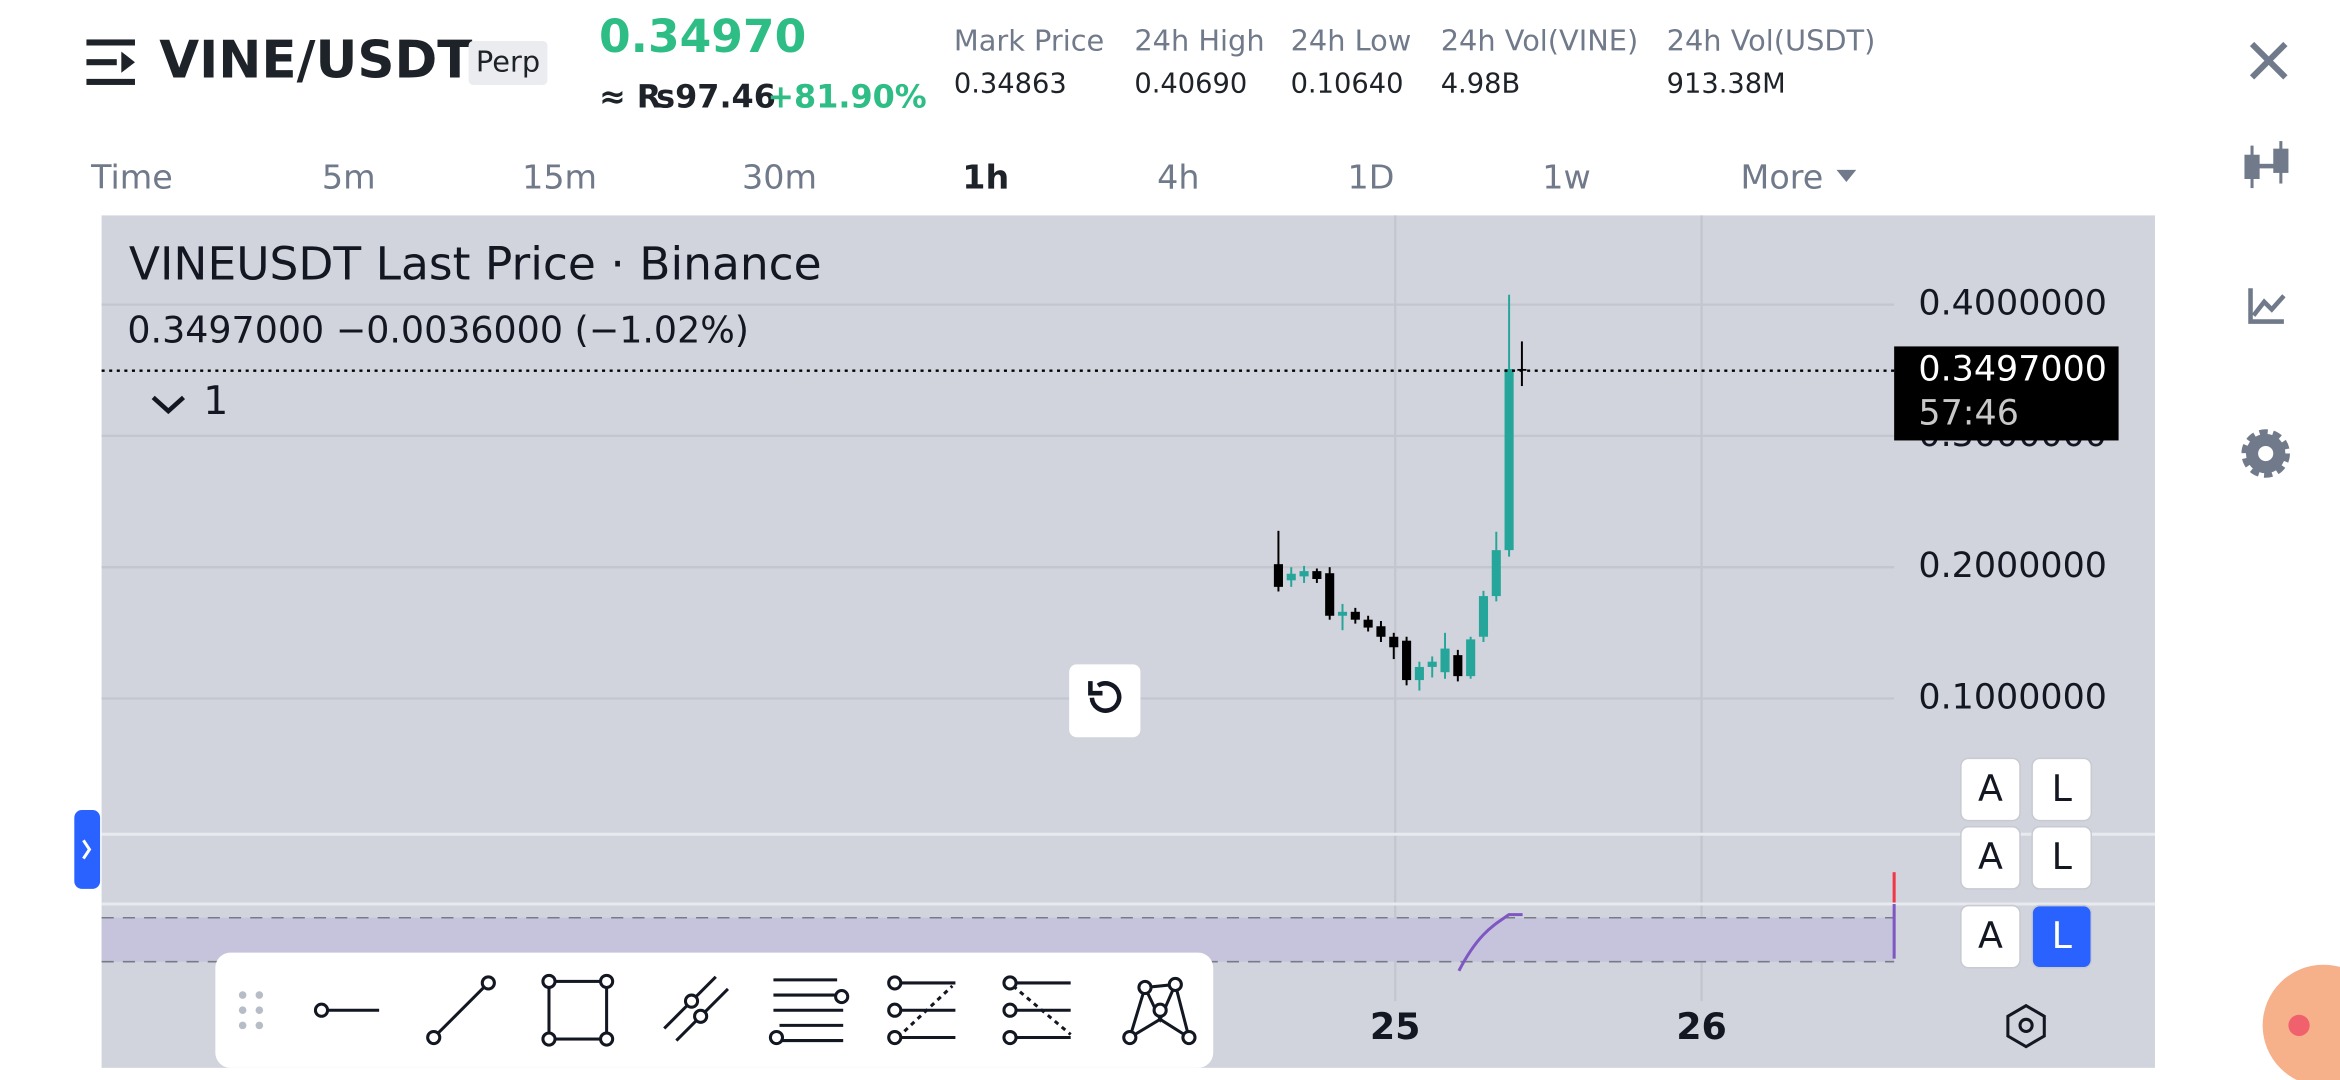 The height and width of the screenshot is (1080, 2340). I want to click on menu-icon, so click(110, 62).